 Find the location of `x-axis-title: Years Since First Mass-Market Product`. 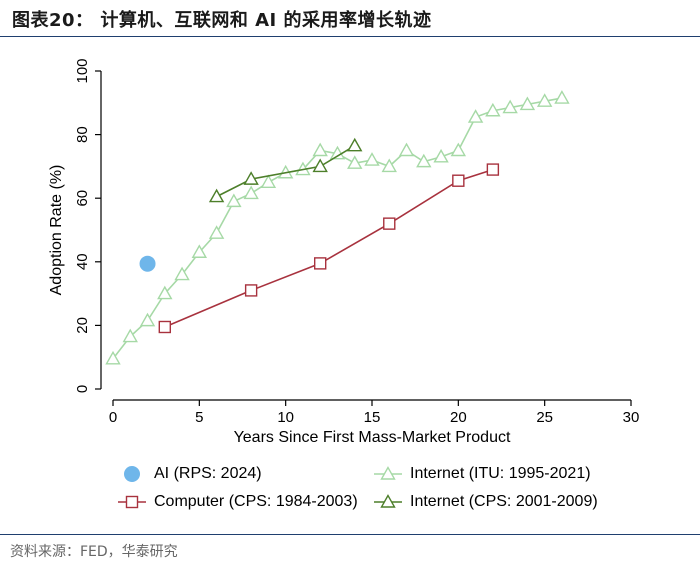

x-axis-title: Years Since First Mass-Market Product is located at coordinates (372, 437).